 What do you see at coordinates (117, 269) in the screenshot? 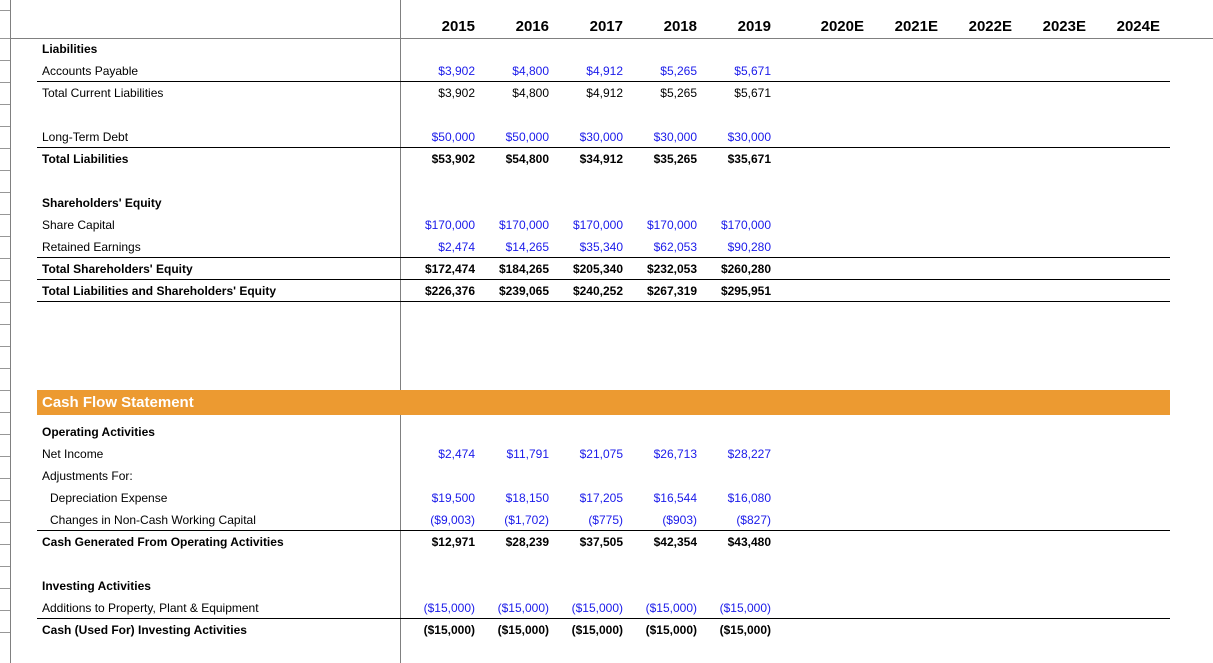
I see `row-label-cell: Total Shareholders' Equity` at bounding box center [117, 269].